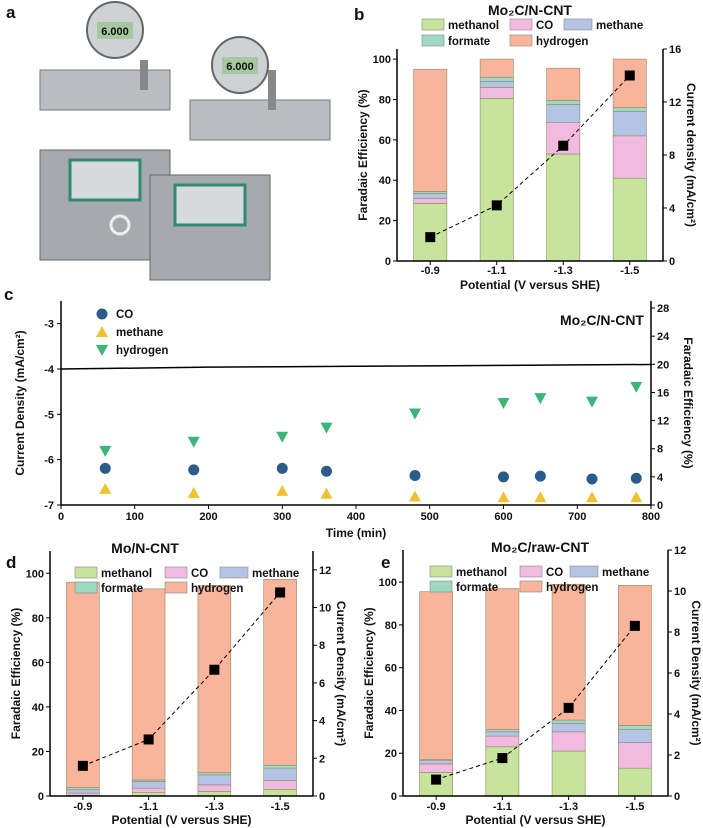 The height and width of the screenshot is (828, 703). What do you see at coordinates (663, 337) in the screenshot?
I see `y-right-tick-label: 24` at bounding box center [663, 337].